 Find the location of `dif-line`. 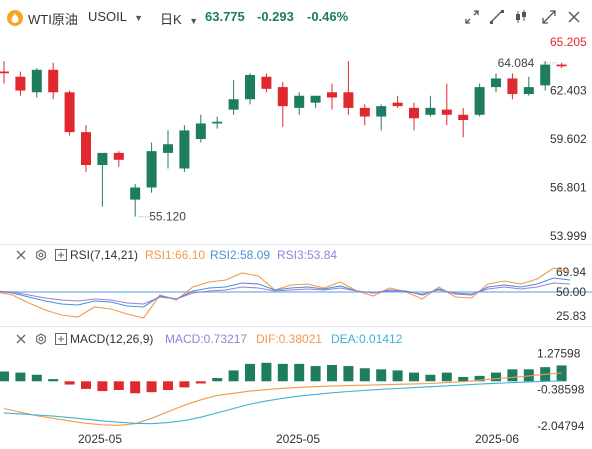

dif-line is located at coordinates (282, 399).